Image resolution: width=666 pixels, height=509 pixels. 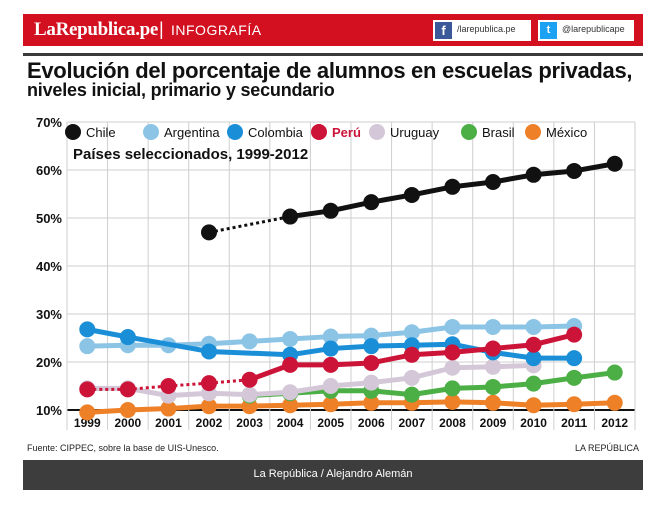 I want to click on x-tick-label: 2005, so click(x=330, y=423).